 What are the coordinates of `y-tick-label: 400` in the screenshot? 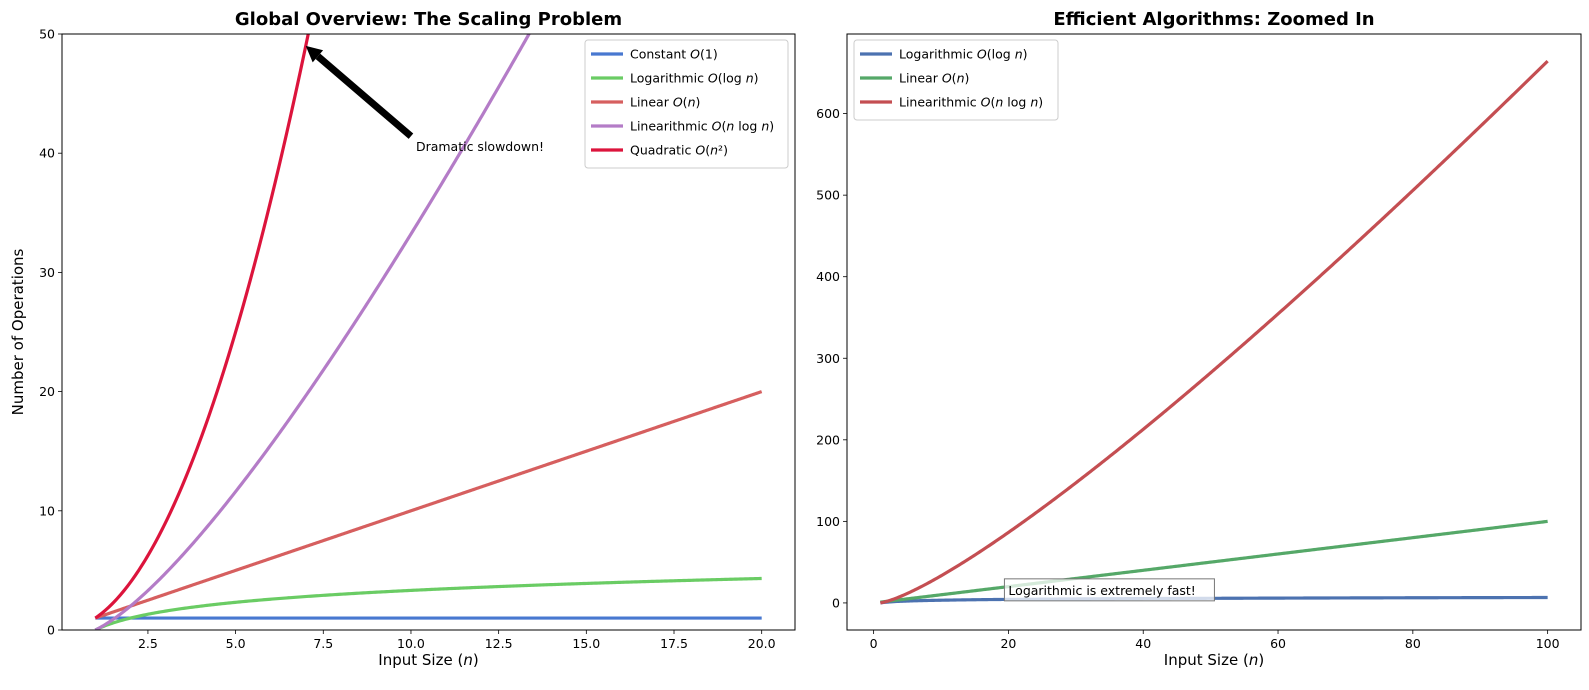 It's located at (828, 276).